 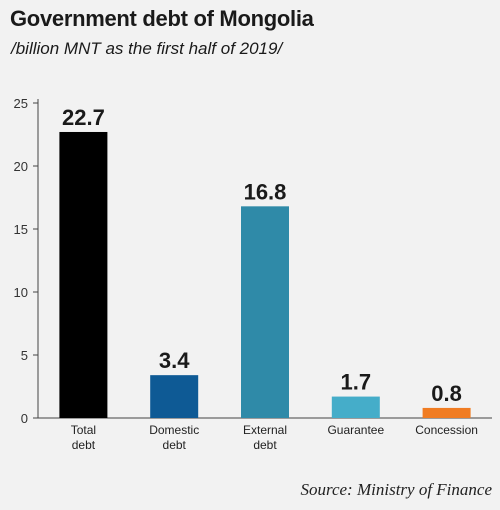 What do you see at coordinates (21, 292) in the screenshot?
I see `y-tick-label: 10` at bounding box center [21, 292].